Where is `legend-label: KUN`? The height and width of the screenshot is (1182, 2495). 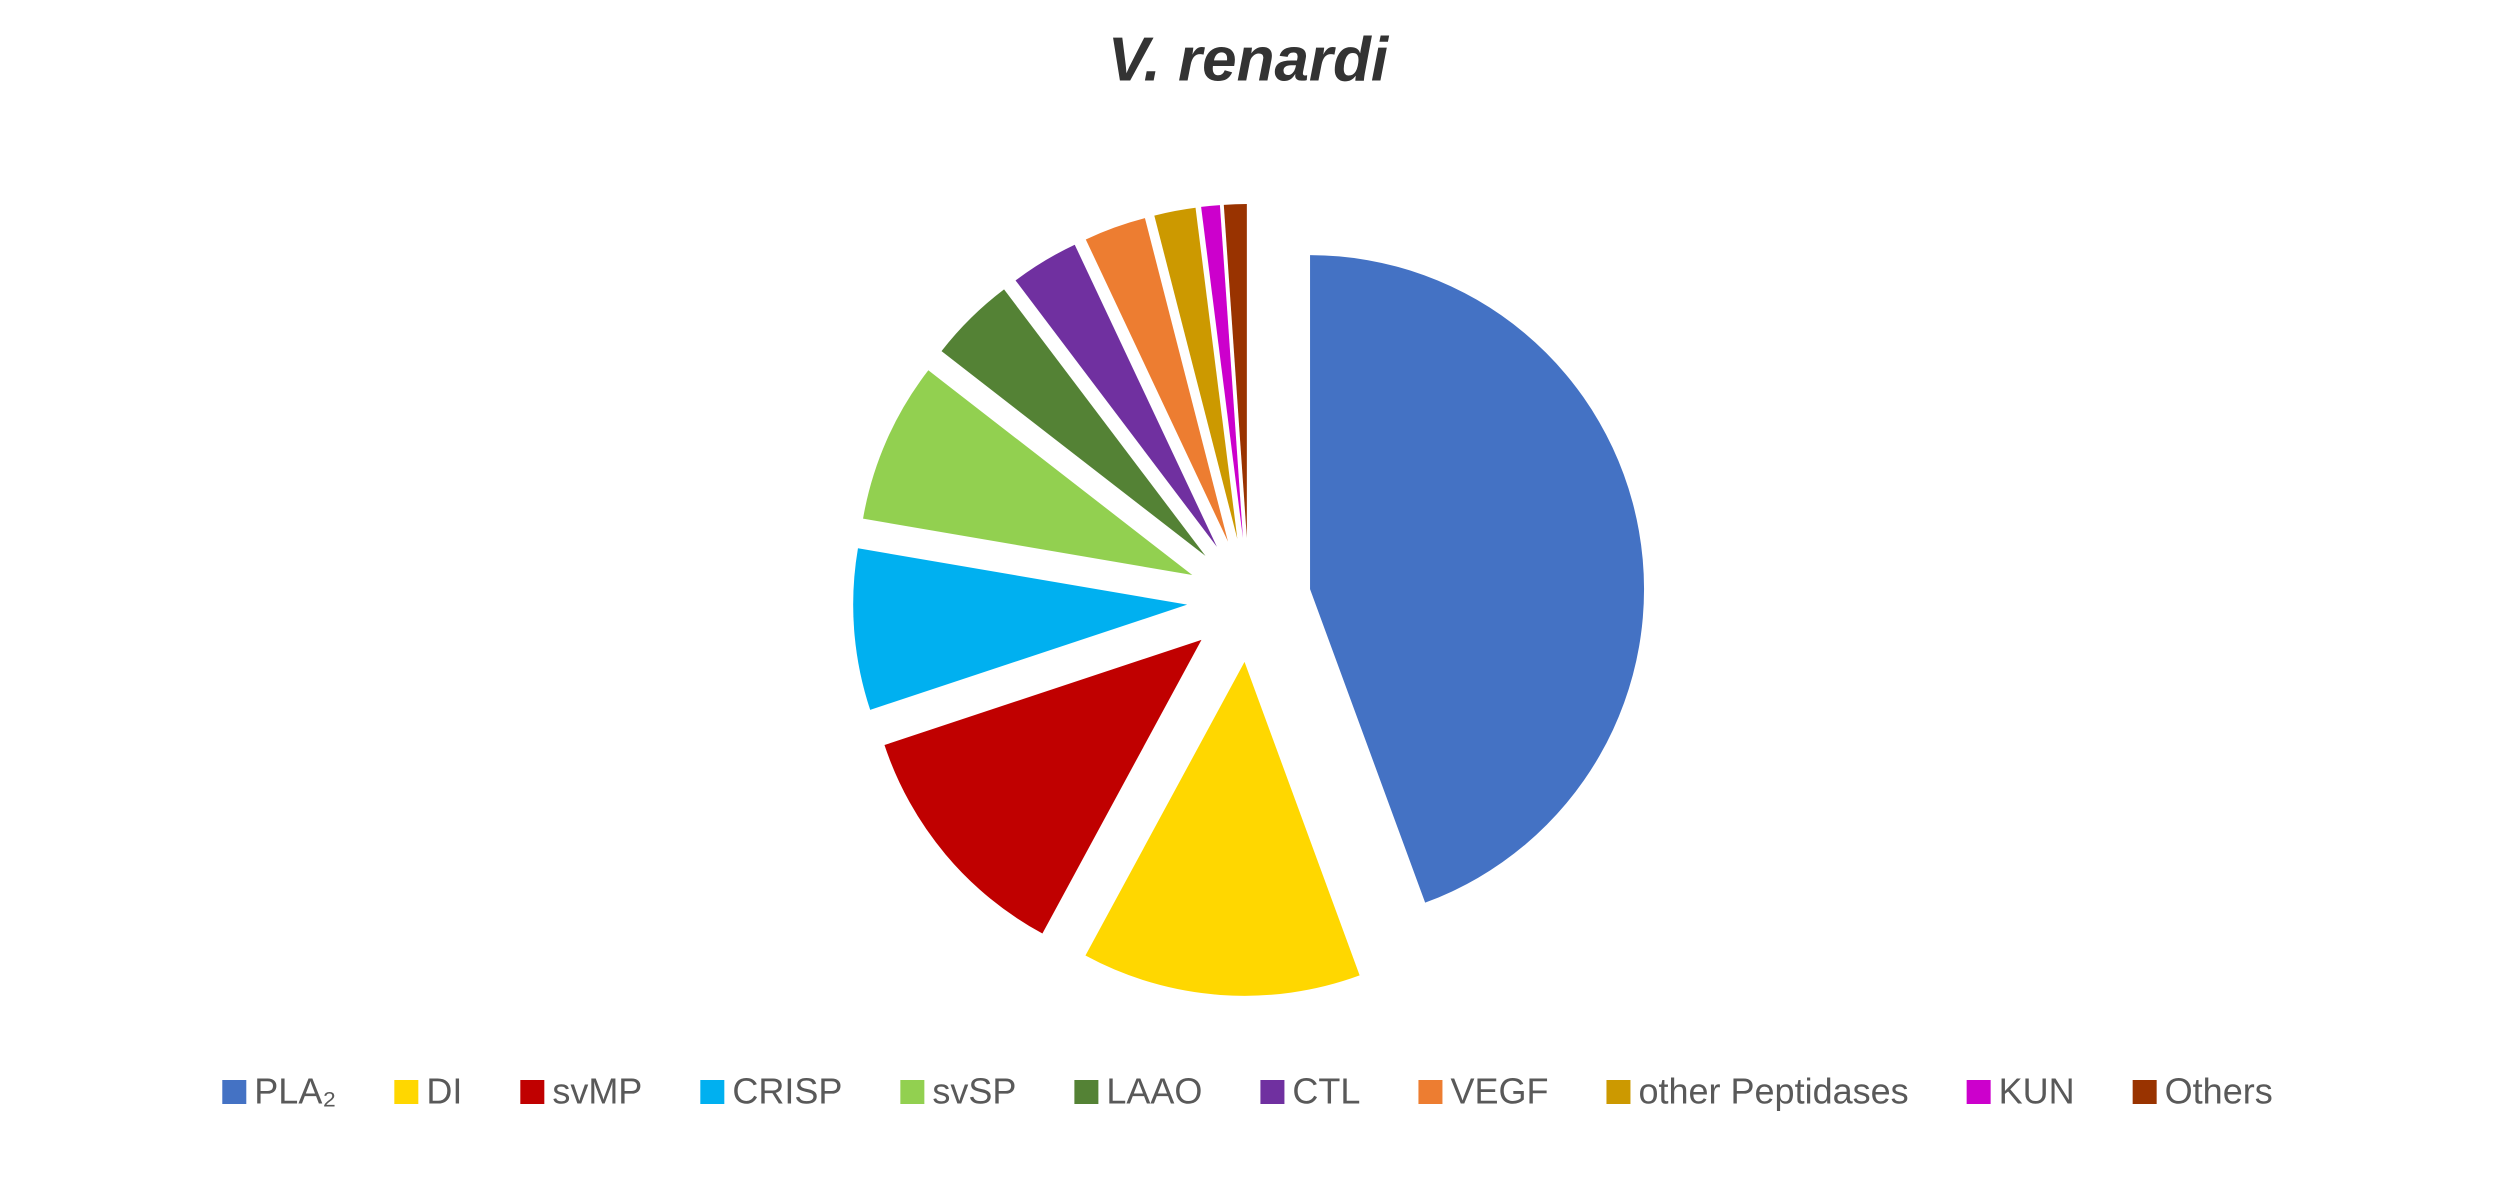
legend-label: KUN is located at coordinates (2037, 1091).